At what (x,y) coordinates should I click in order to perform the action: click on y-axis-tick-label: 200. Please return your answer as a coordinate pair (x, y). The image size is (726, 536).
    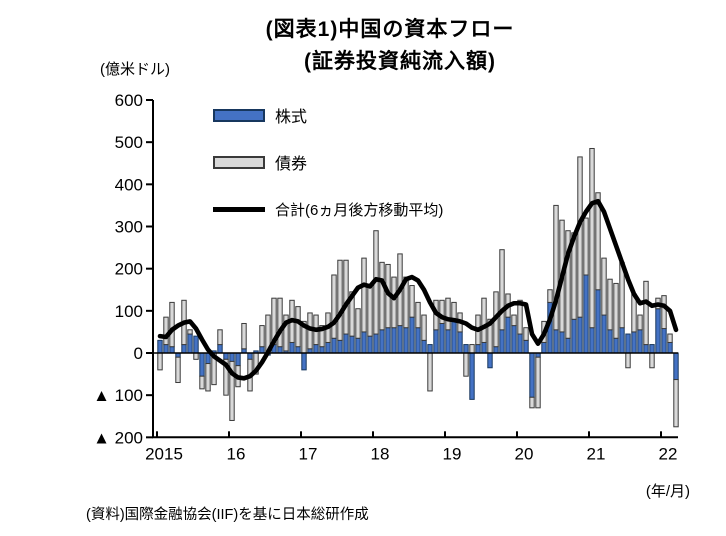
    Looking at the image, I should click on (129, 269).